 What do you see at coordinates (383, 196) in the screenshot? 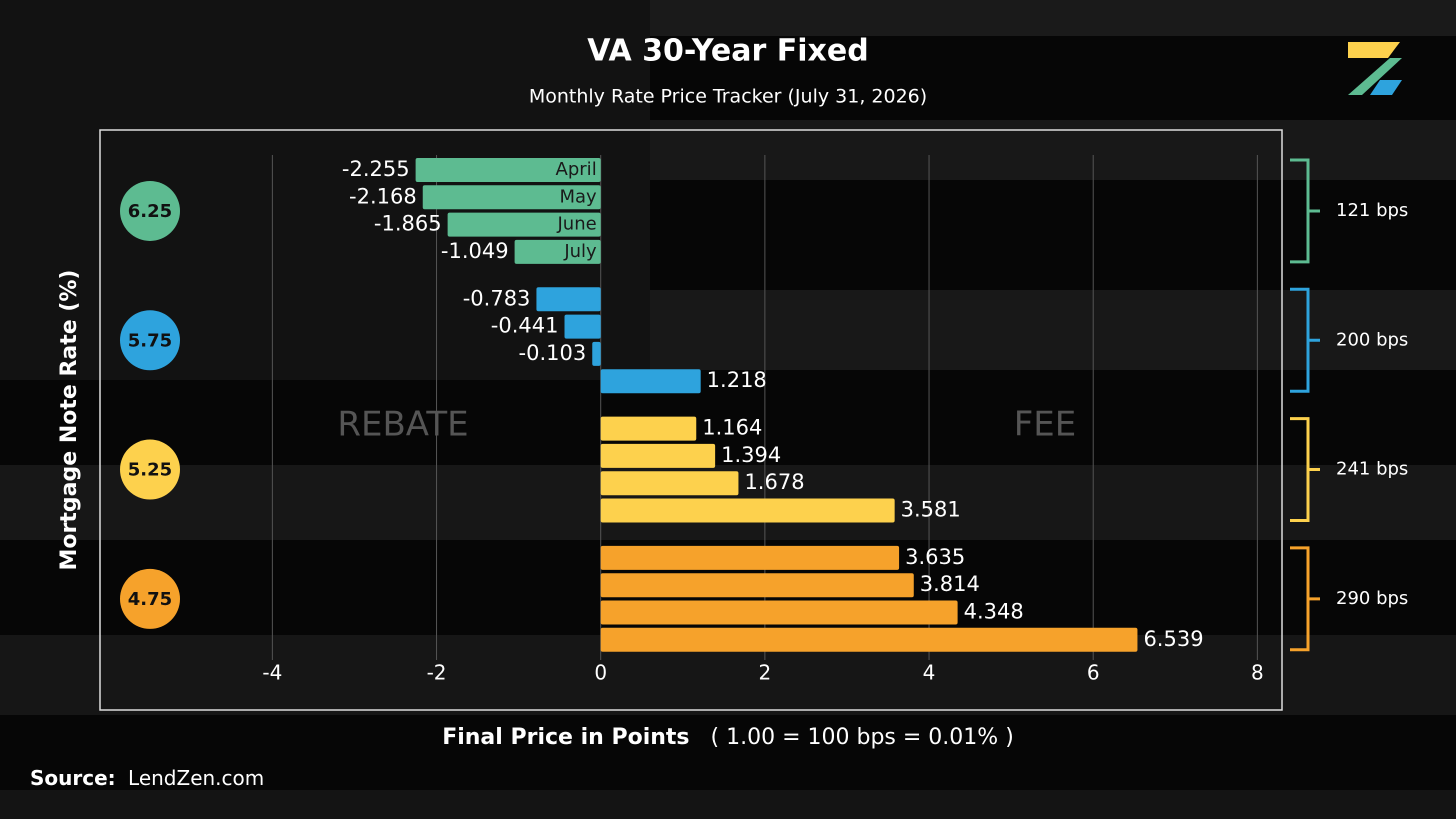
I see `value-label: -2.168` at bounding box center [383, 196].